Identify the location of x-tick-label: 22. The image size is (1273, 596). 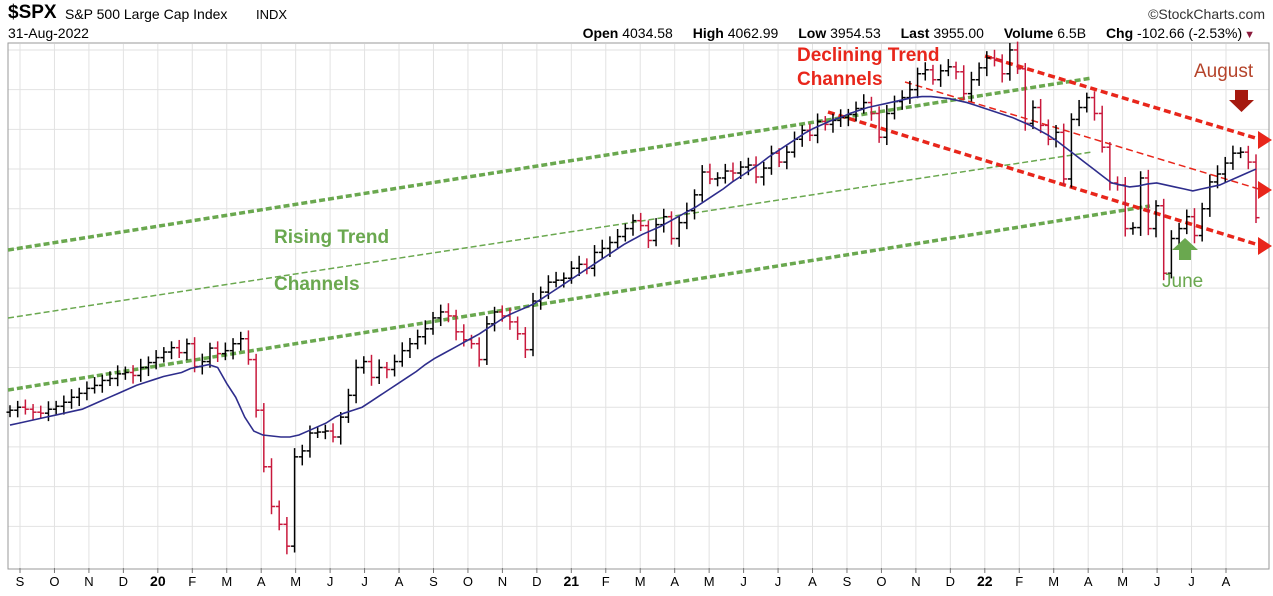
(985, 581).